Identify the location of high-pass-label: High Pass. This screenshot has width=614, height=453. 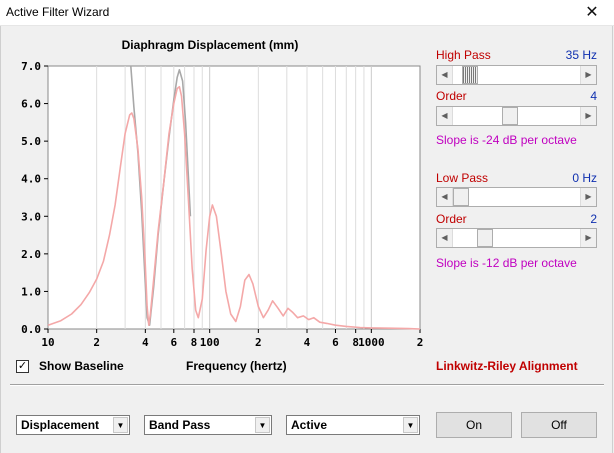
(463, 55).